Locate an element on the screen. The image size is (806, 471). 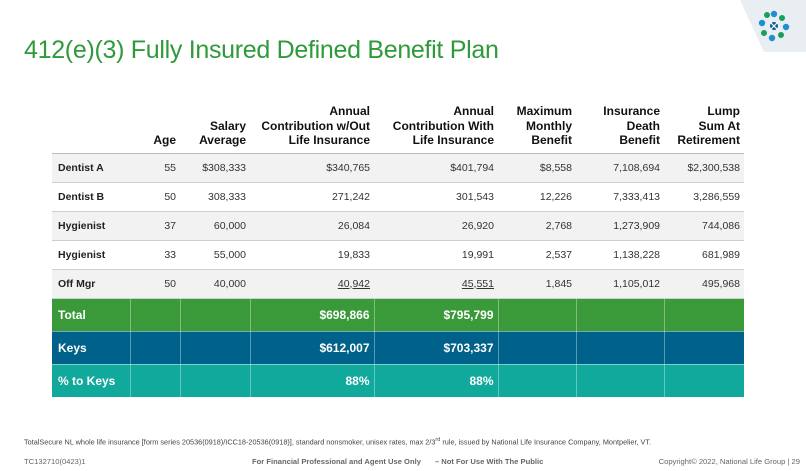
logo-corner is located at coordinates (761, 26).